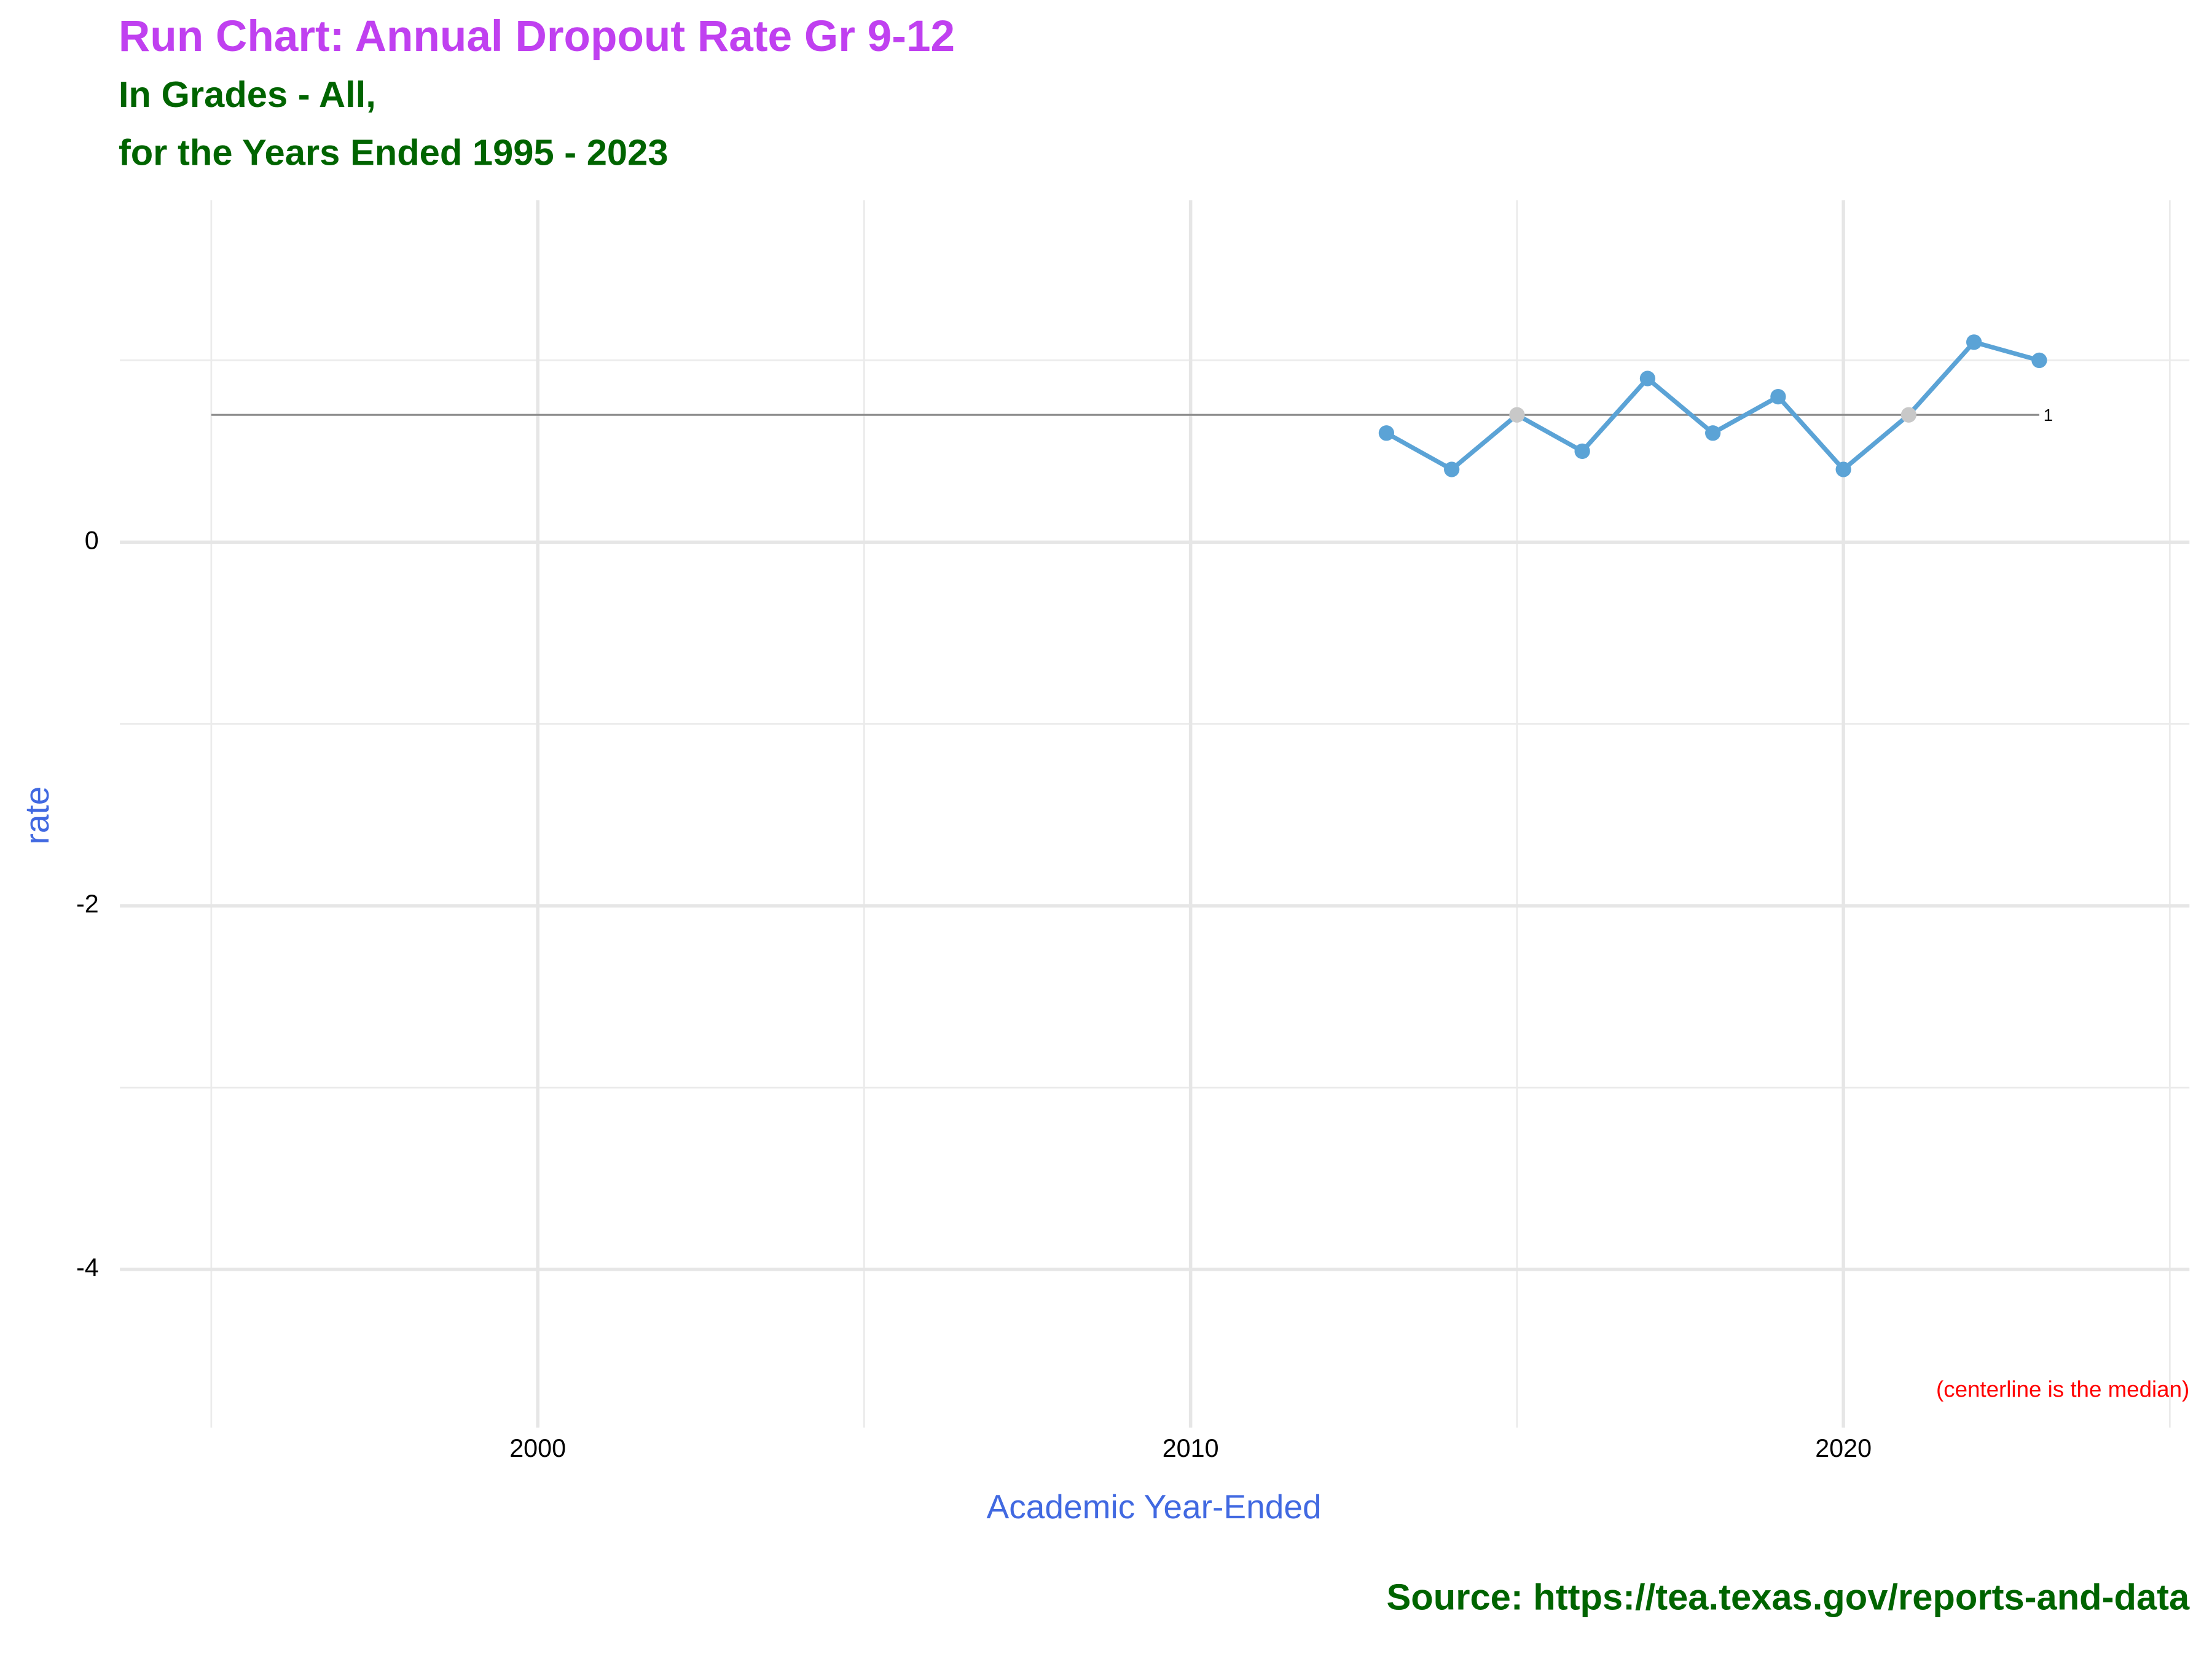 The width and height of the screenshot is (2212, 1659). Describe the element at coordinates (87, 904) in the screenshot. I see `y-tick-label: -2` at that location.